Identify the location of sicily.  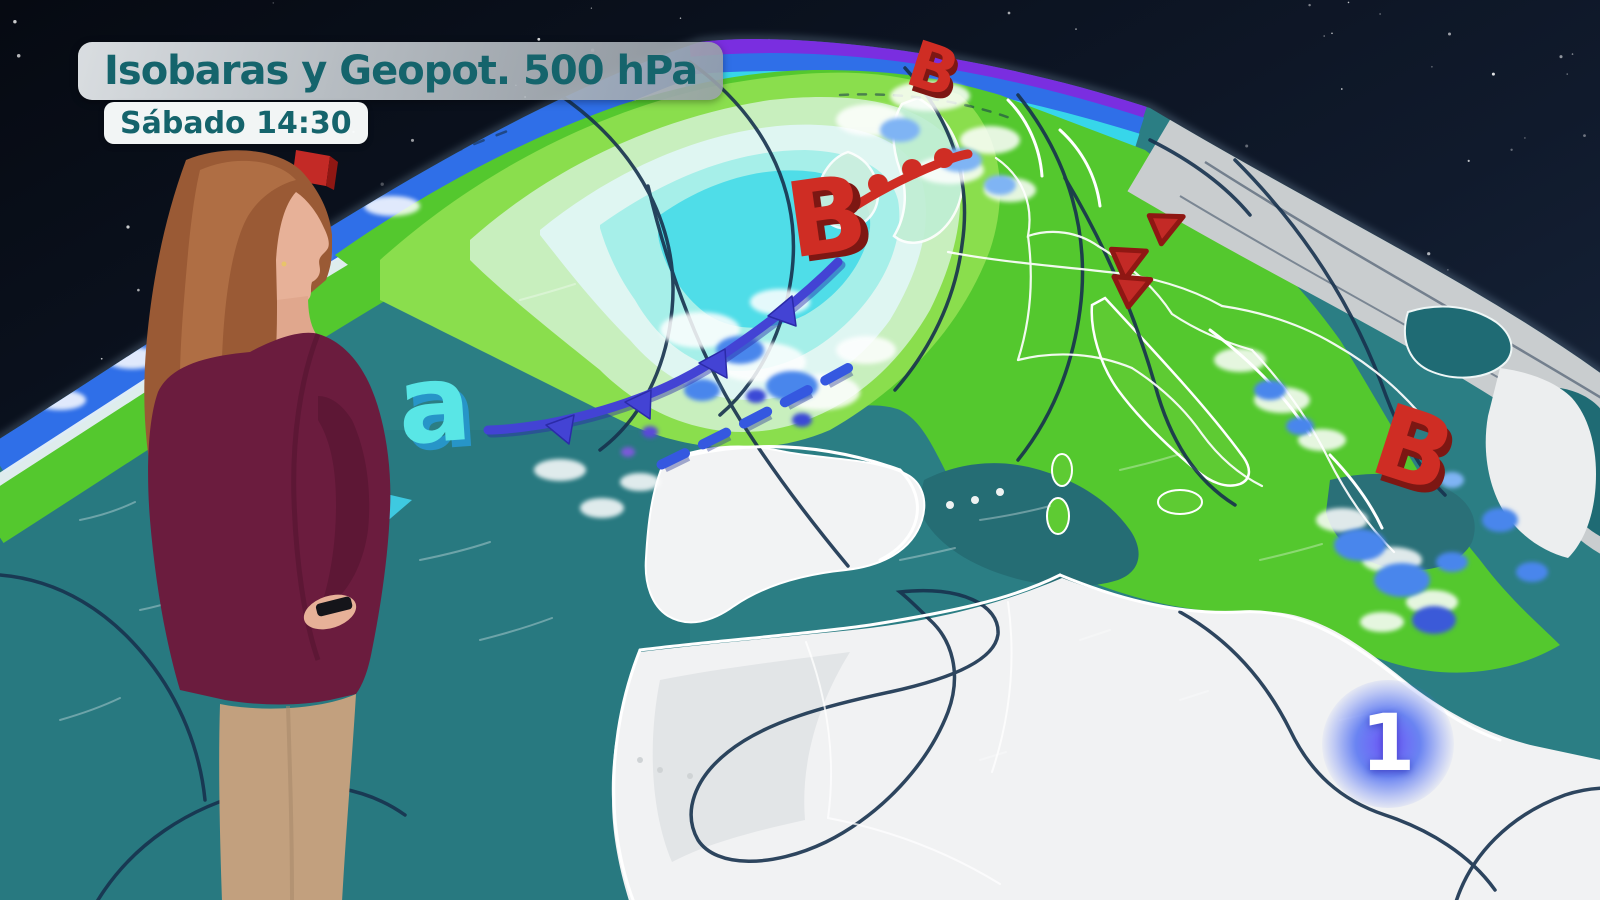
(1180, 502).